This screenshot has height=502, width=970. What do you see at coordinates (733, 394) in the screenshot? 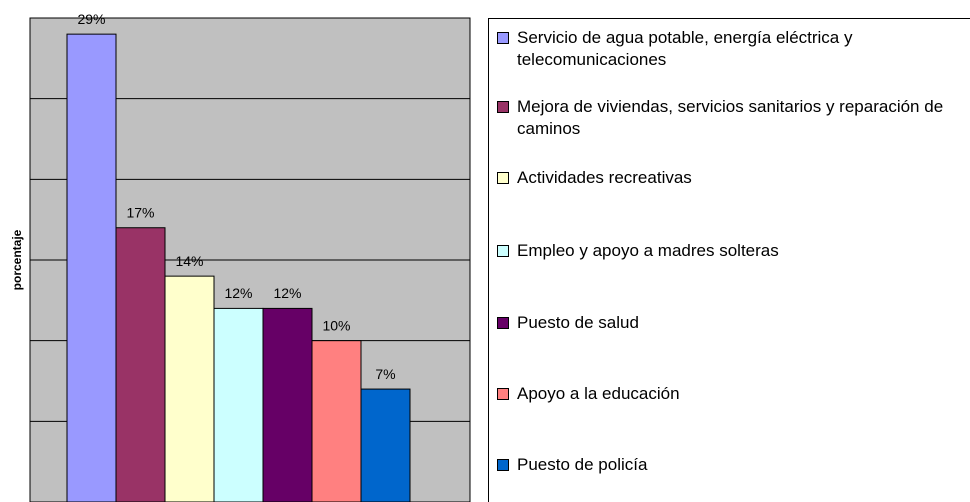
I see `legend-item: Apoyo a la educación` at bounding box center [733, 394].